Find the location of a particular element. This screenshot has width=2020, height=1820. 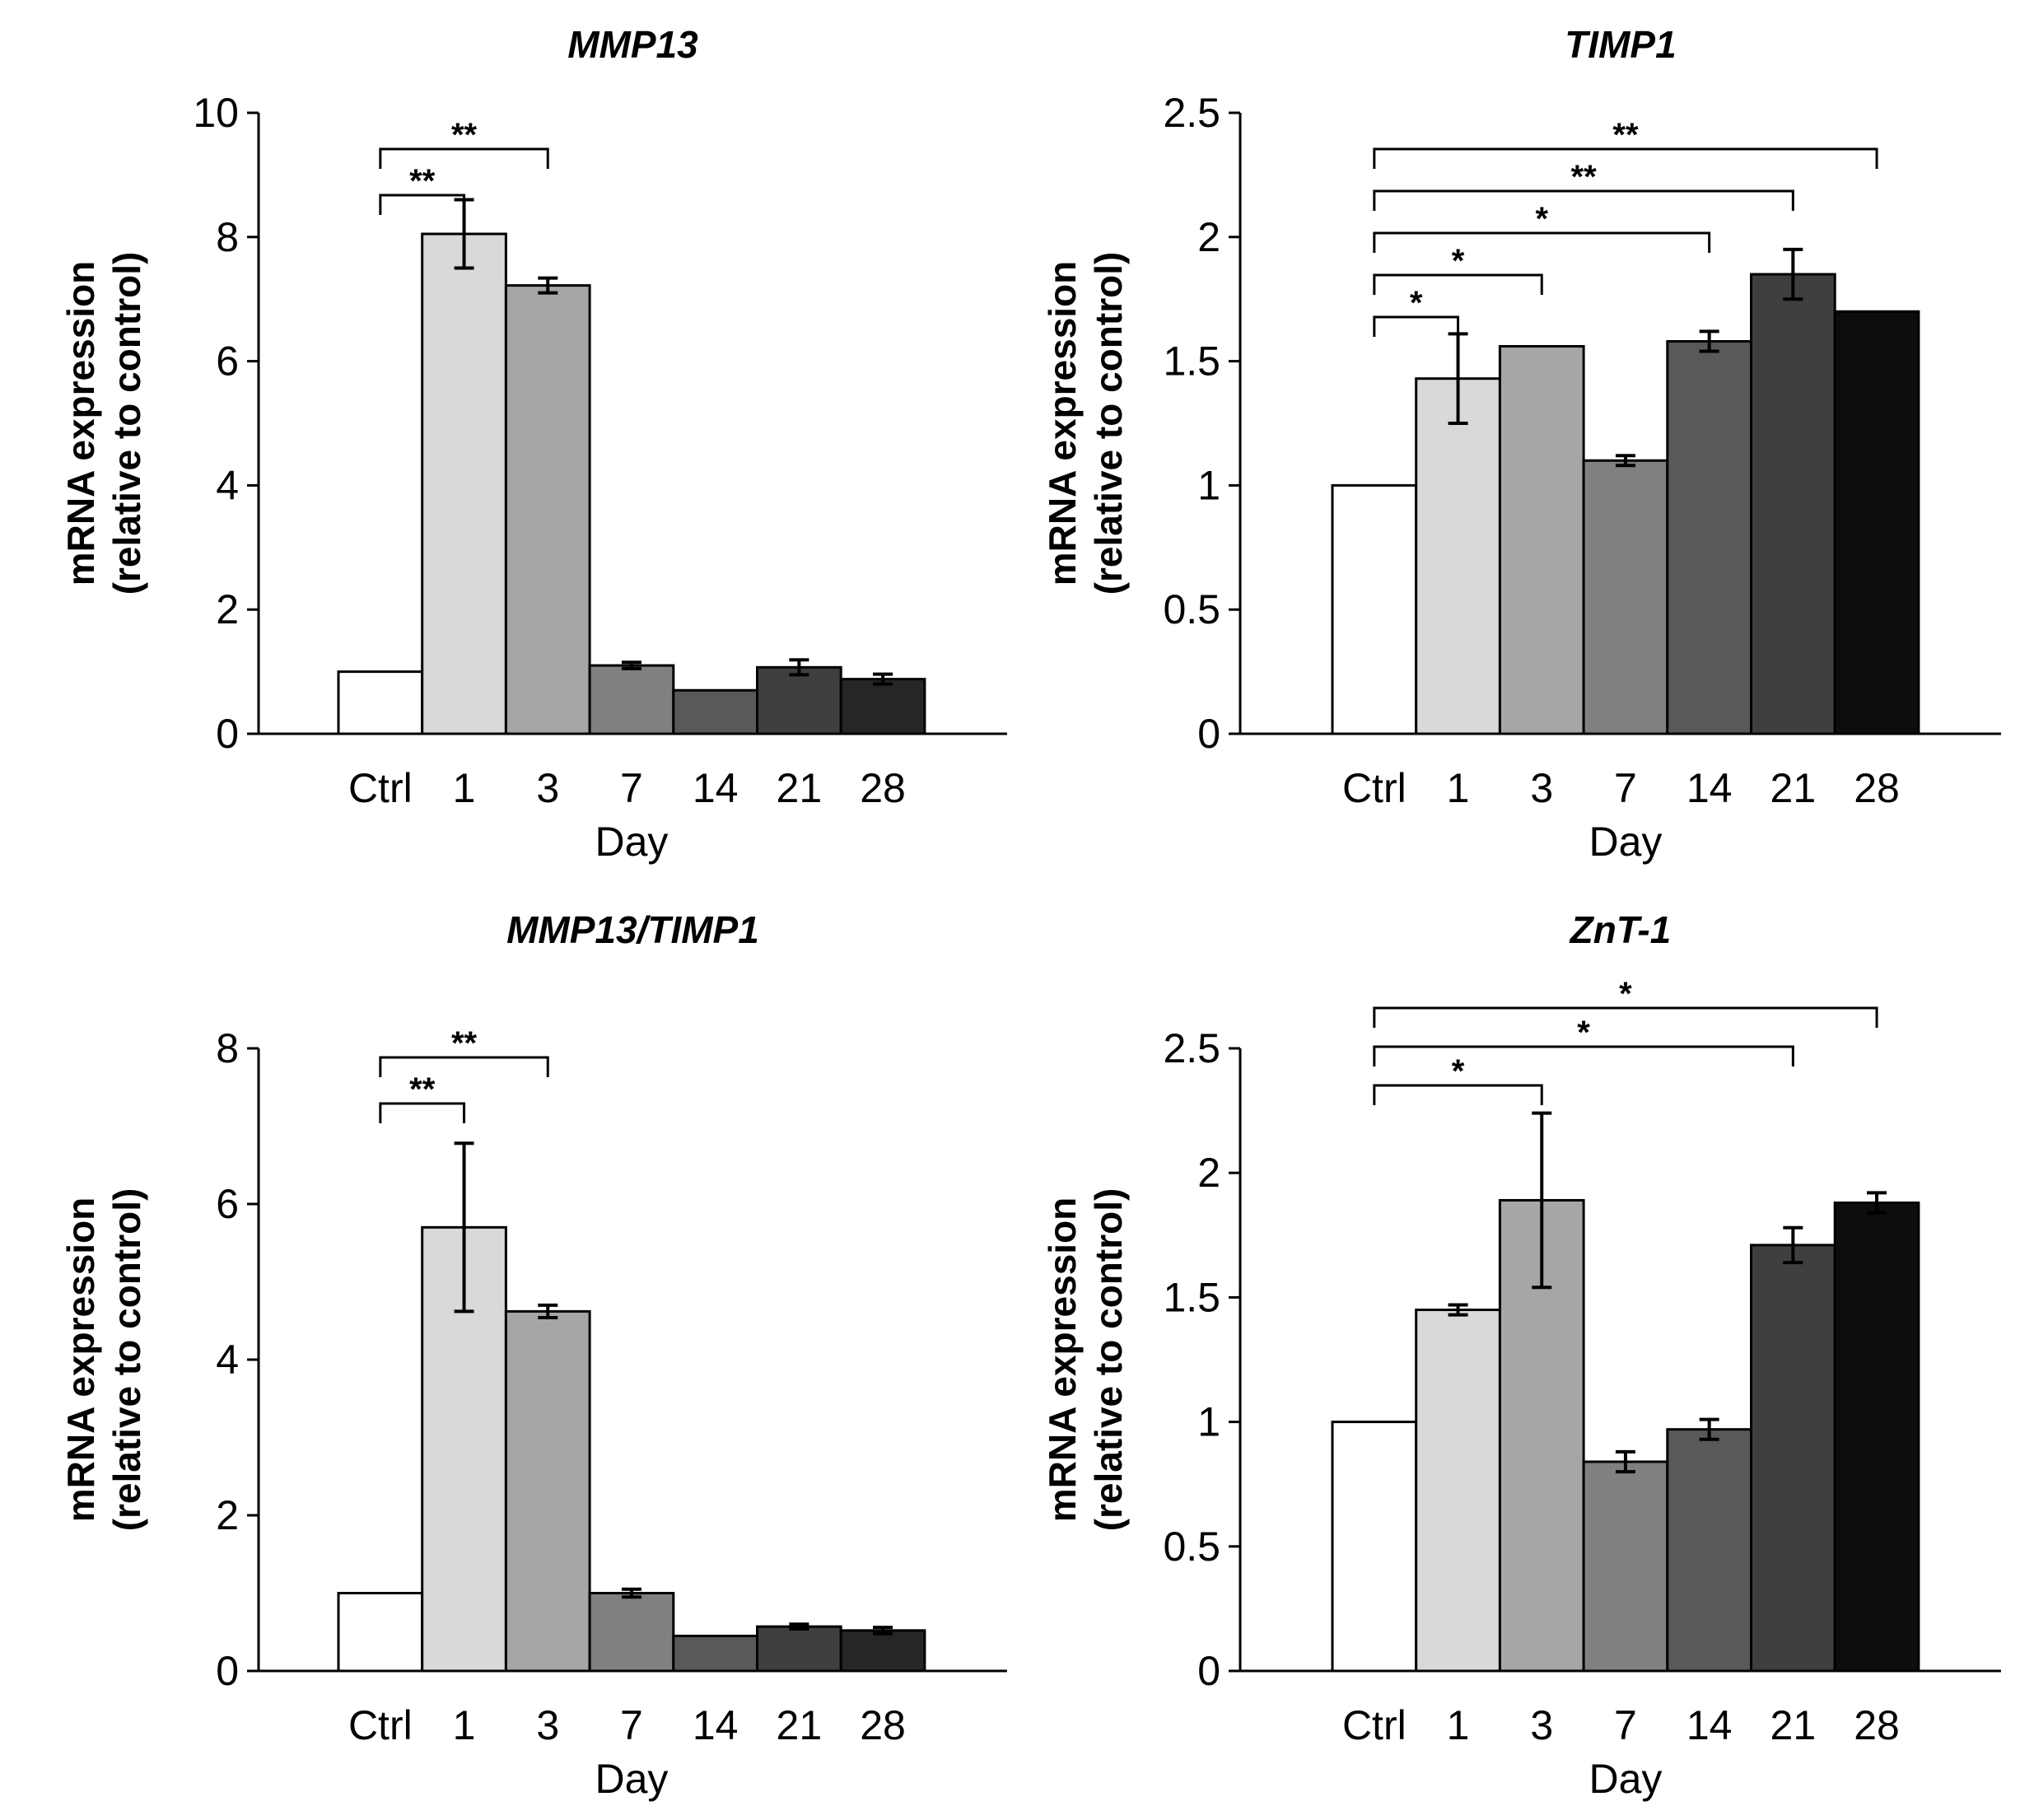

y-tick-label: 8 is located at coordinates (227, 1048).